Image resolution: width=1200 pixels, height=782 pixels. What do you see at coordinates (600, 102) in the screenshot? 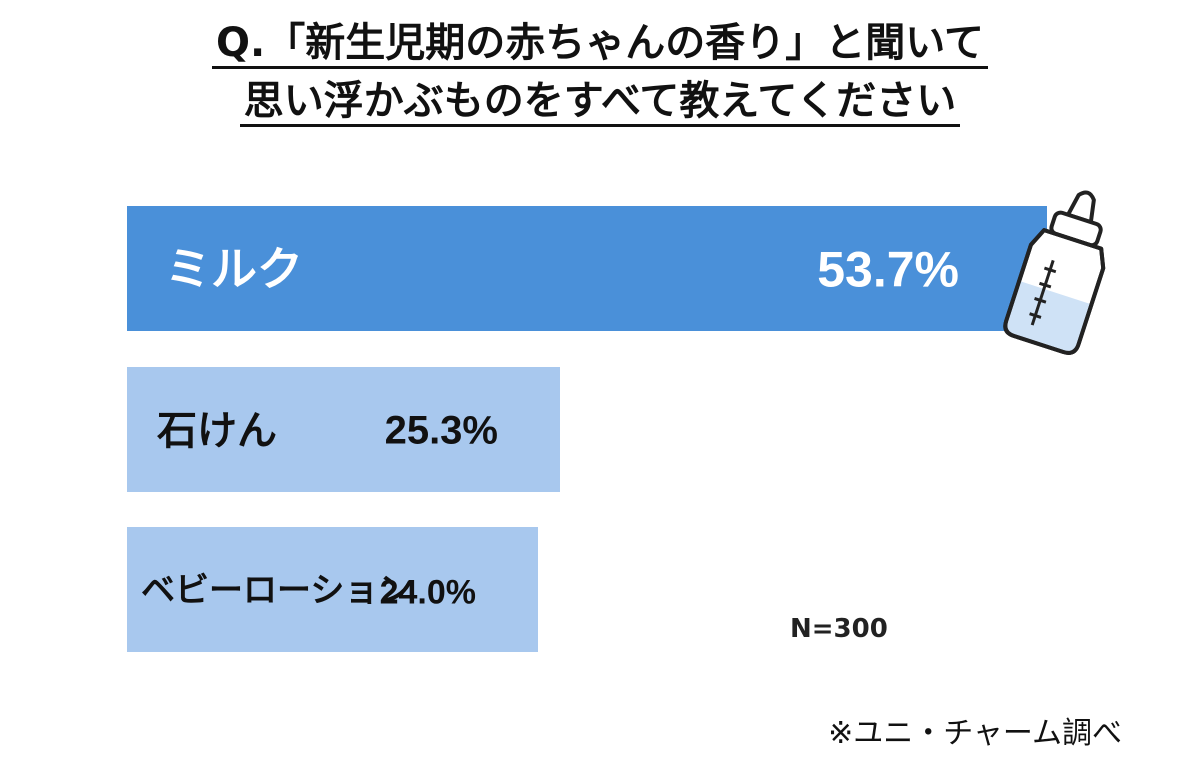
I see `title-line-2: 思い浮かぶものをすべて教えてください` at bounding box center [600, 102].